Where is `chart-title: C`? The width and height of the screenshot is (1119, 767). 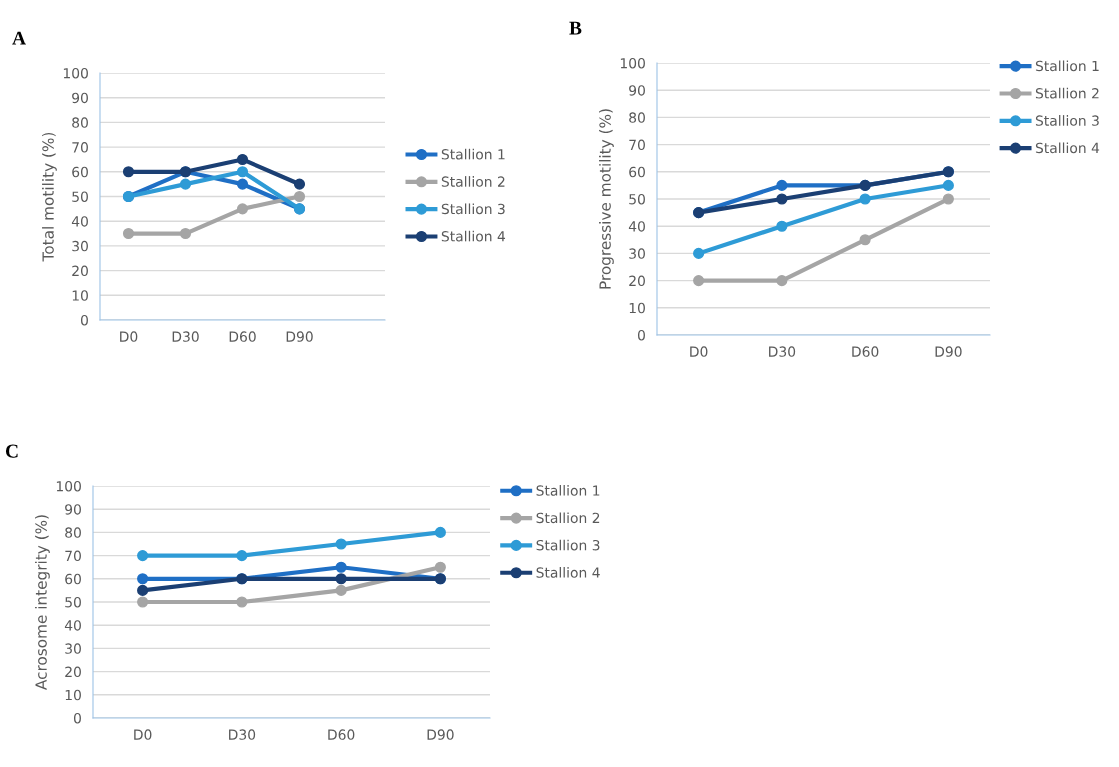 chart-title: C is located at coordinates (11, 451).